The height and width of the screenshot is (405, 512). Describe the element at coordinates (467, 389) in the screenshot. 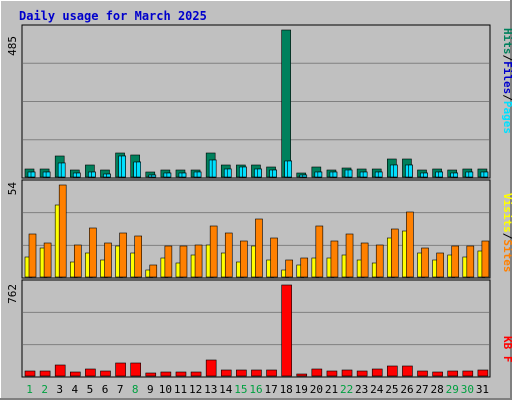

I see `day-label-30: 30` at that location.